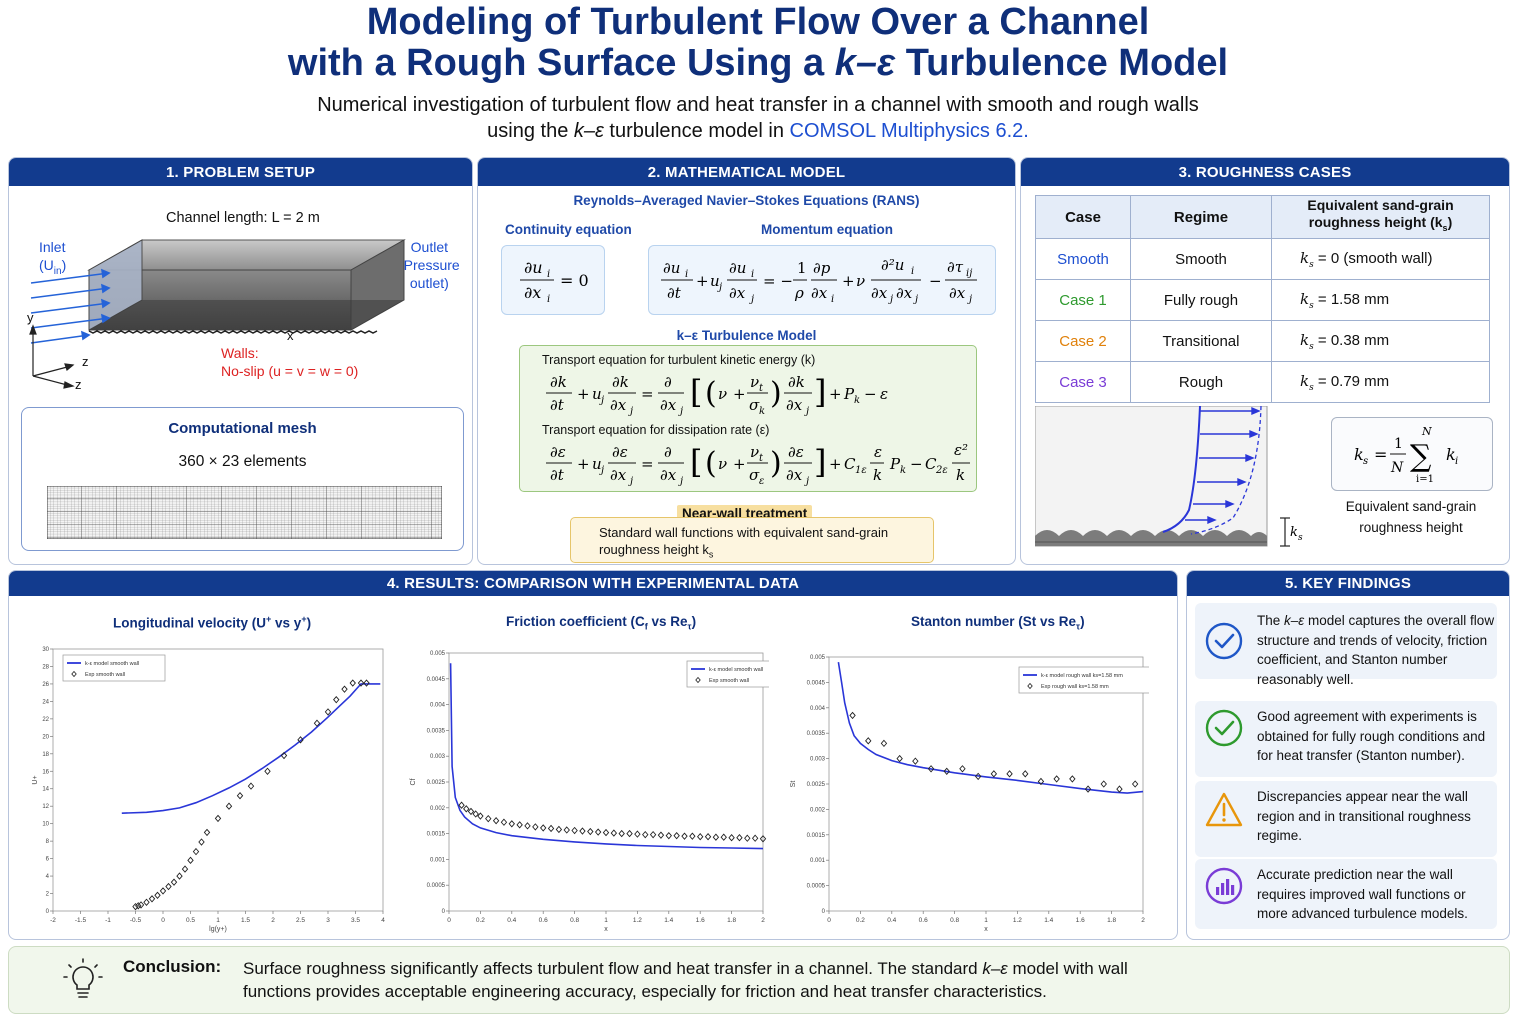 The height and width of the screenshot is (1018, 1516). Describe the element at coordinates (233, 332) in the screenshot. I see `rough-wall-edge` at that location.